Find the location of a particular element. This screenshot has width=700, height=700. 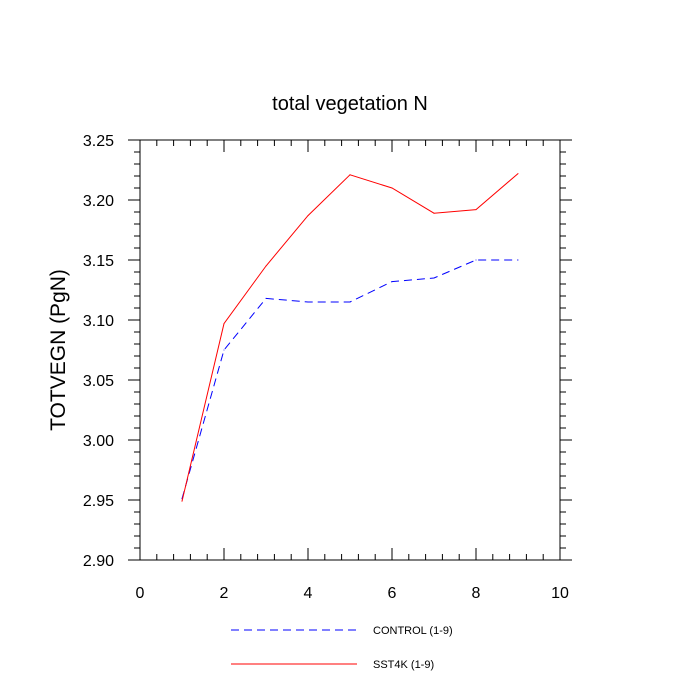

x-tick-label: 6 is located at coordinates (392, 593).